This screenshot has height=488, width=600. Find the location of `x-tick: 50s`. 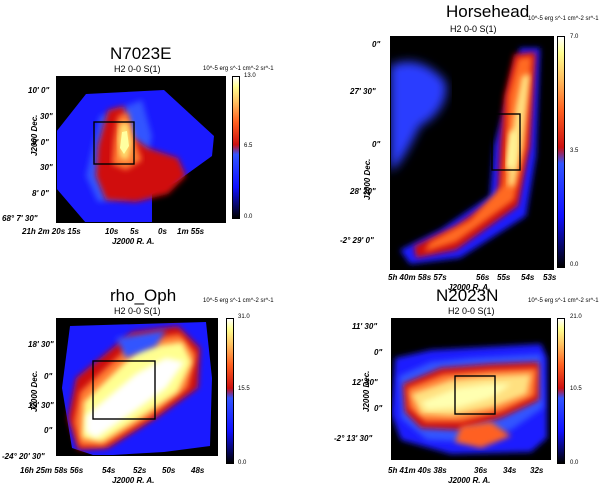

x-tick: 50s is located at coordinates (169, 470).